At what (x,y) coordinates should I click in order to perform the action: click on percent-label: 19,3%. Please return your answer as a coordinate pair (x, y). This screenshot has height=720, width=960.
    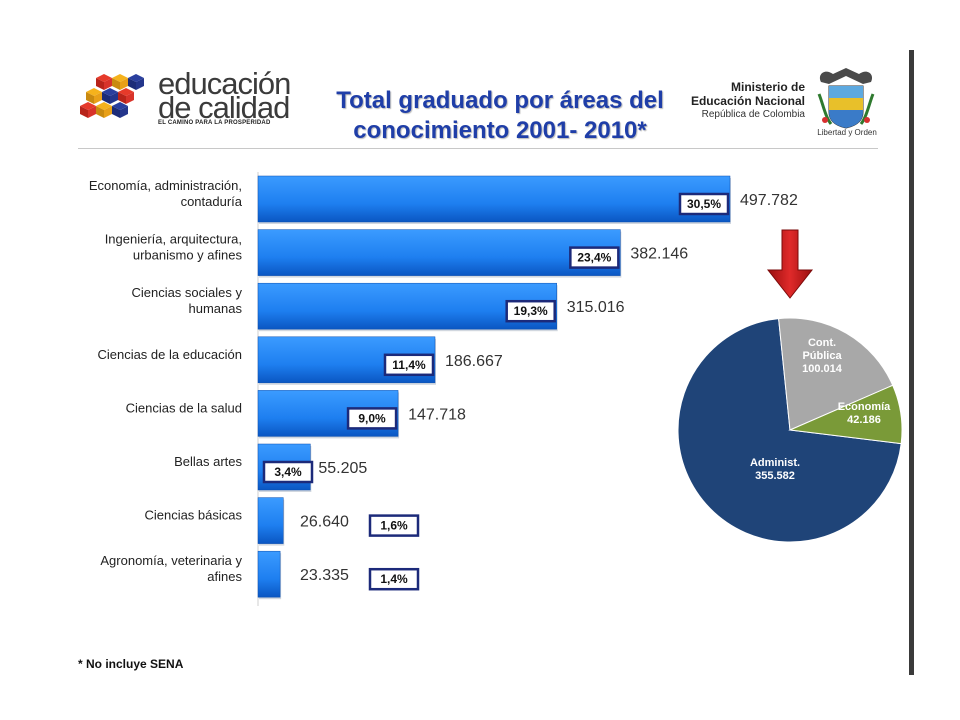
    Looking at the image, I should click on (531, 311).